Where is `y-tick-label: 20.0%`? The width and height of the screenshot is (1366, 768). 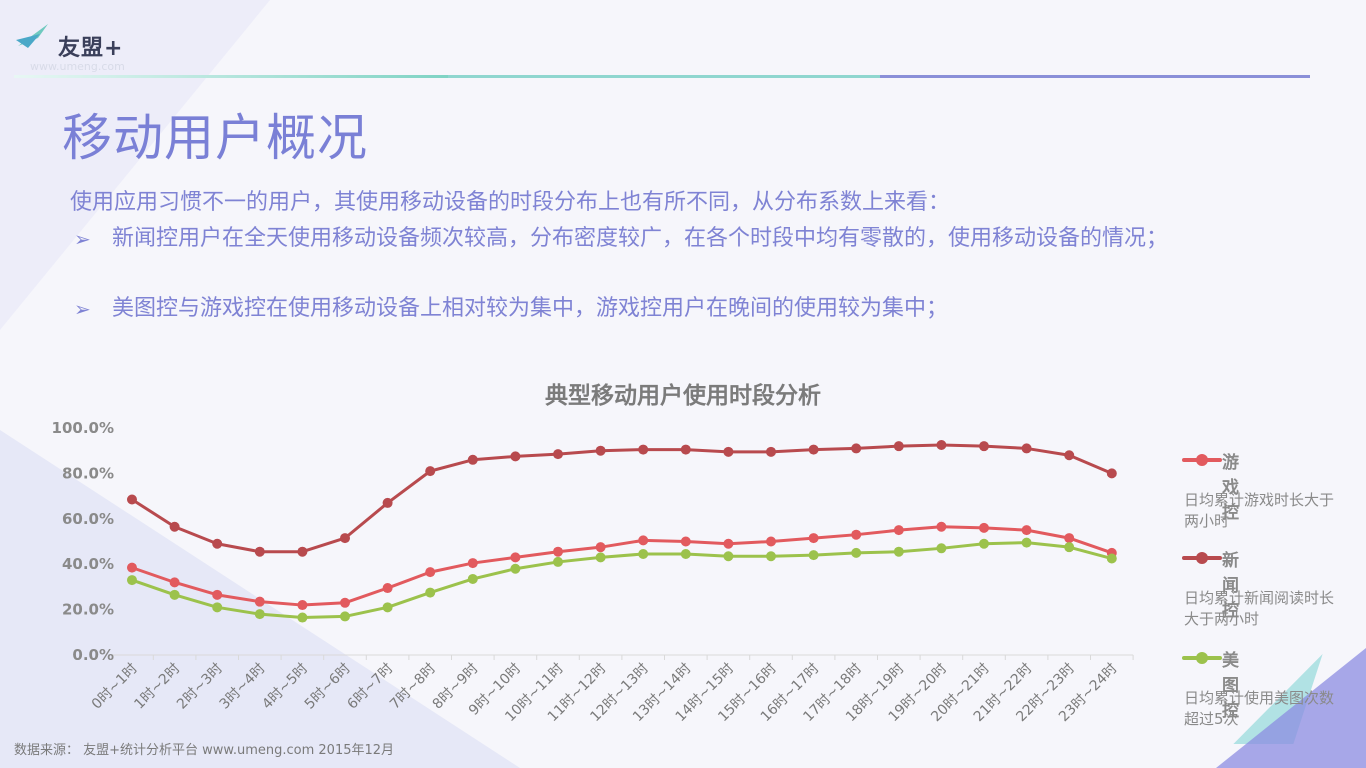 y-tick-label: 20.0% is located at coordinates (88, 610).